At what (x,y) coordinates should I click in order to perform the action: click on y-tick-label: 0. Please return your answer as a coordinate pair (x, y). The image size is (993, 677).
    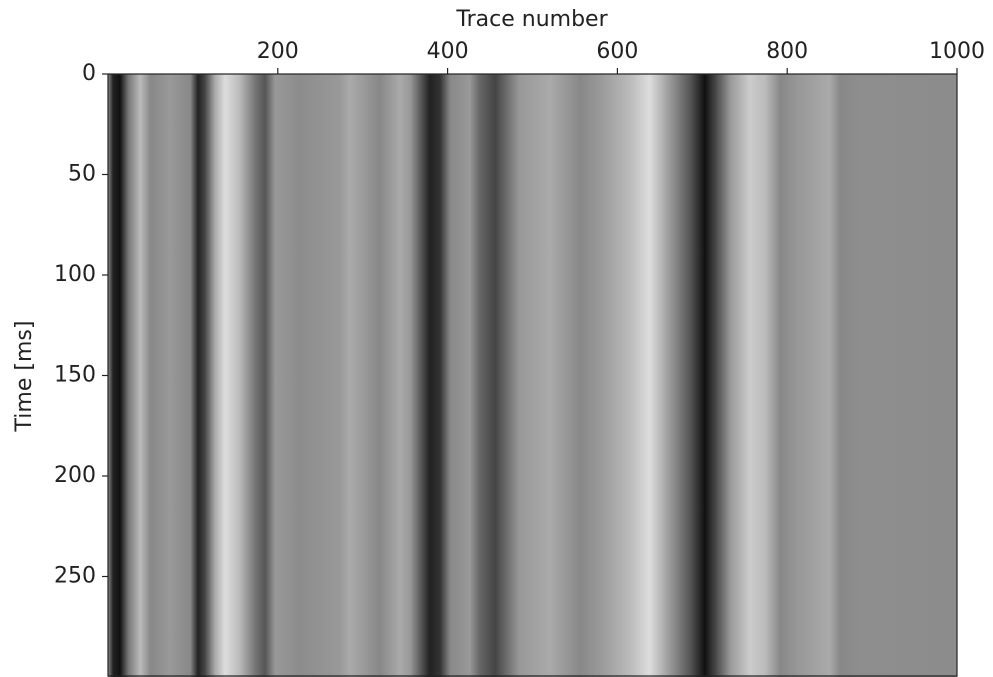
    Looking at the image, I should click on (89, 73).